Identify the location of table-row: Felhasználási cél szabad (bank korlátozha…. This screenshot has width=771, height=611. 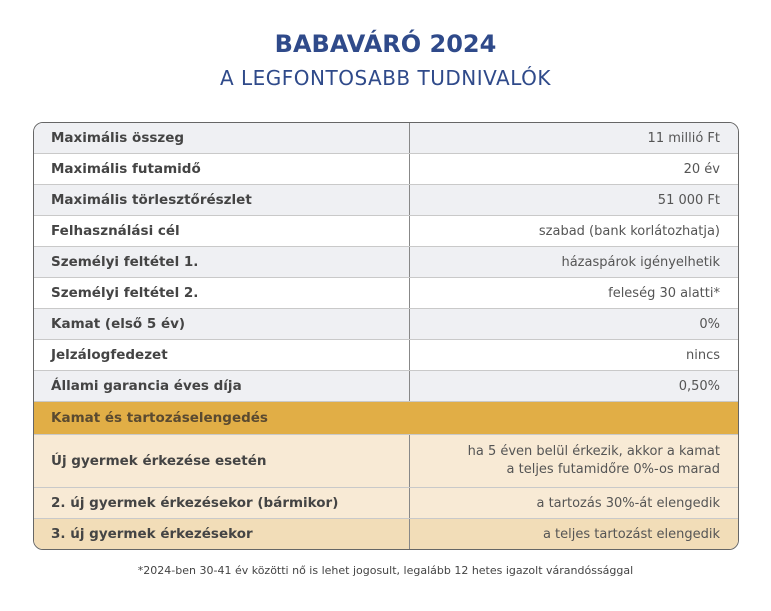
(386, 231).